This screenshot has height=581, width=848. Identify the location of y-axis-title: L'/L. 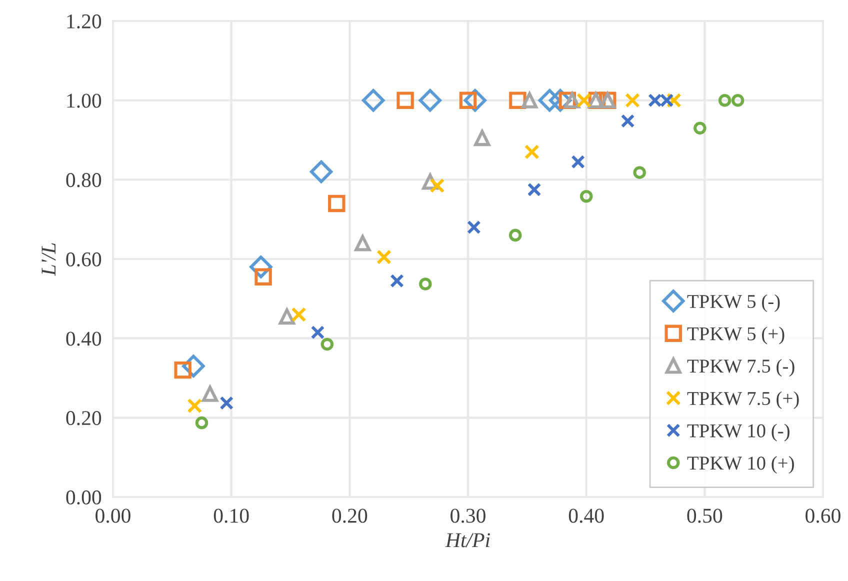
(49, 259).